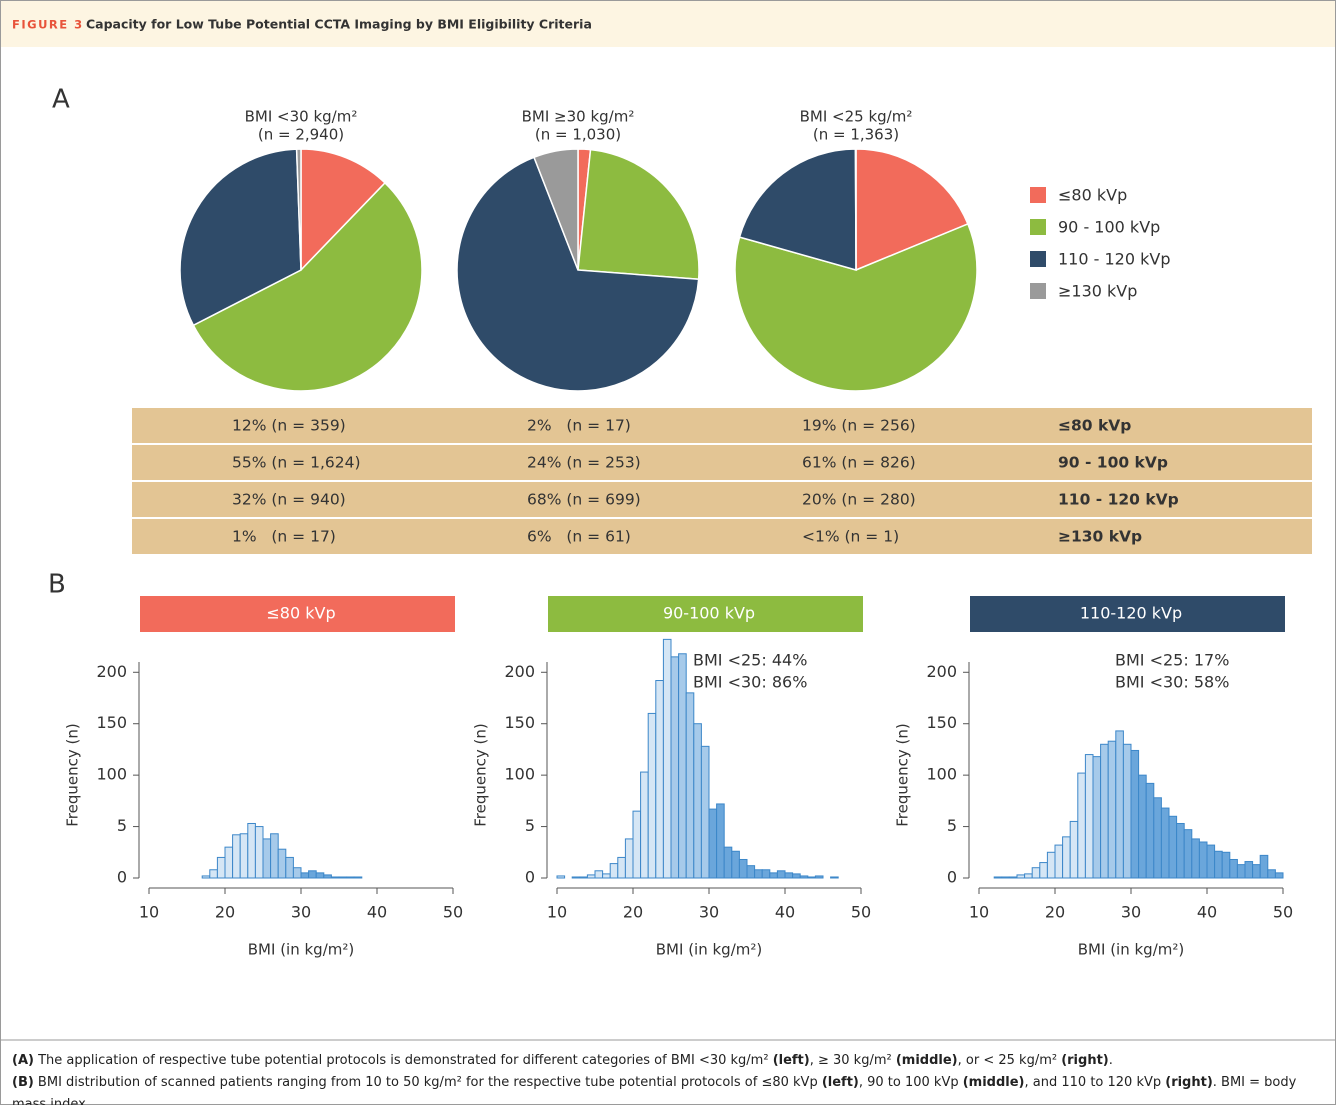 Image resolution: width=1336 pixels, height=1105 pixels. Describe the element at coordinates (1085, 1060) in the screenshot. I see `caption-text: (right)` at that location.